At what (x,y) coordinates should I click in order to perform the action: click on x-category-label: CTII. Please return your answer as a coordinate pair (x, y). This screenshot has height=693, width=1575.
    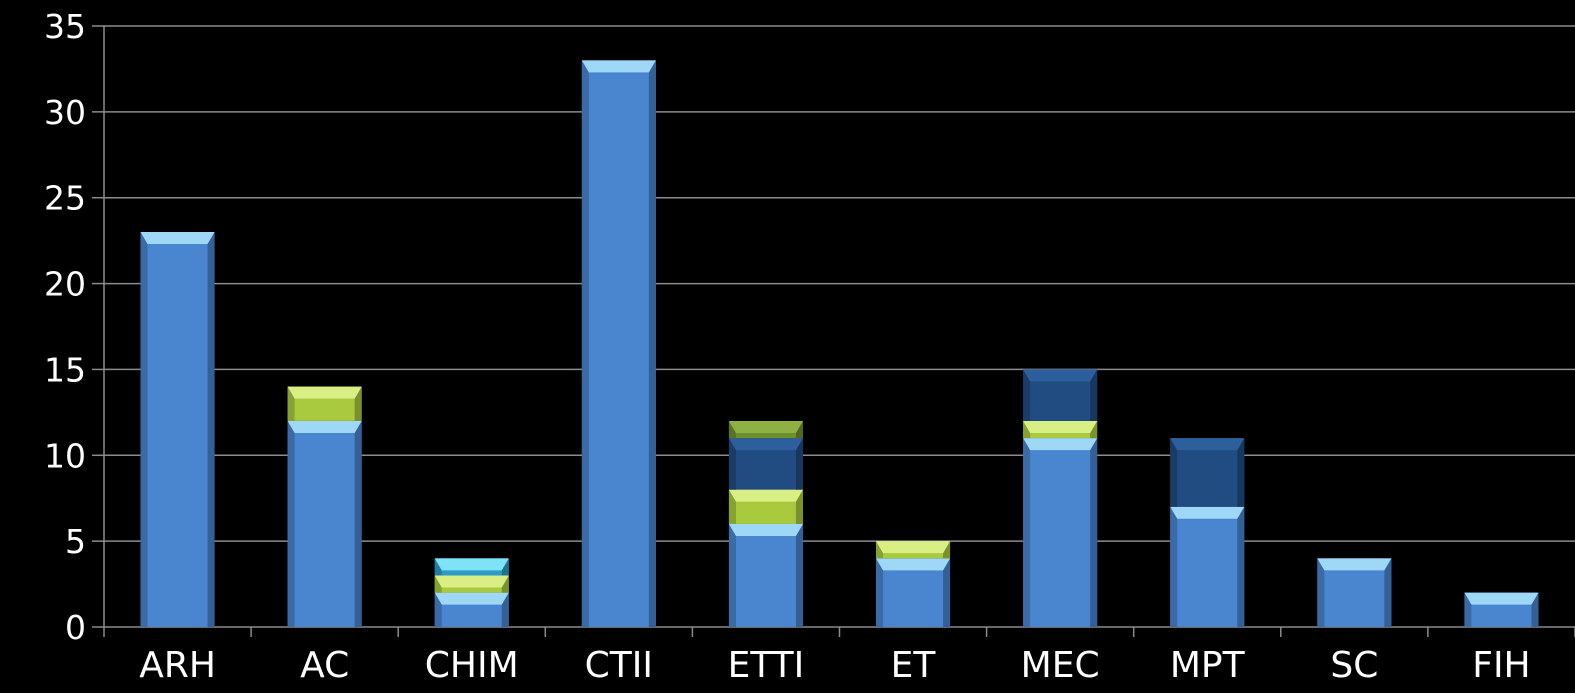
    Looking at the image, I should click on (619, 665).